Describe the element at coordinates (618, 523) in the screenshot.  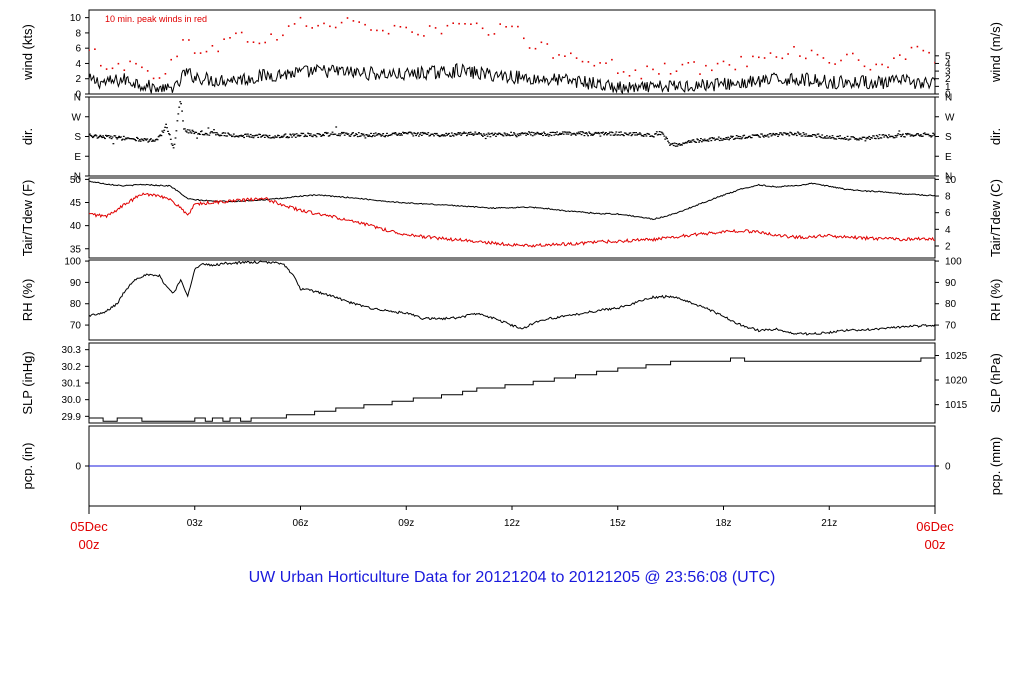
I see `time-tick-label: 15z` at that location.